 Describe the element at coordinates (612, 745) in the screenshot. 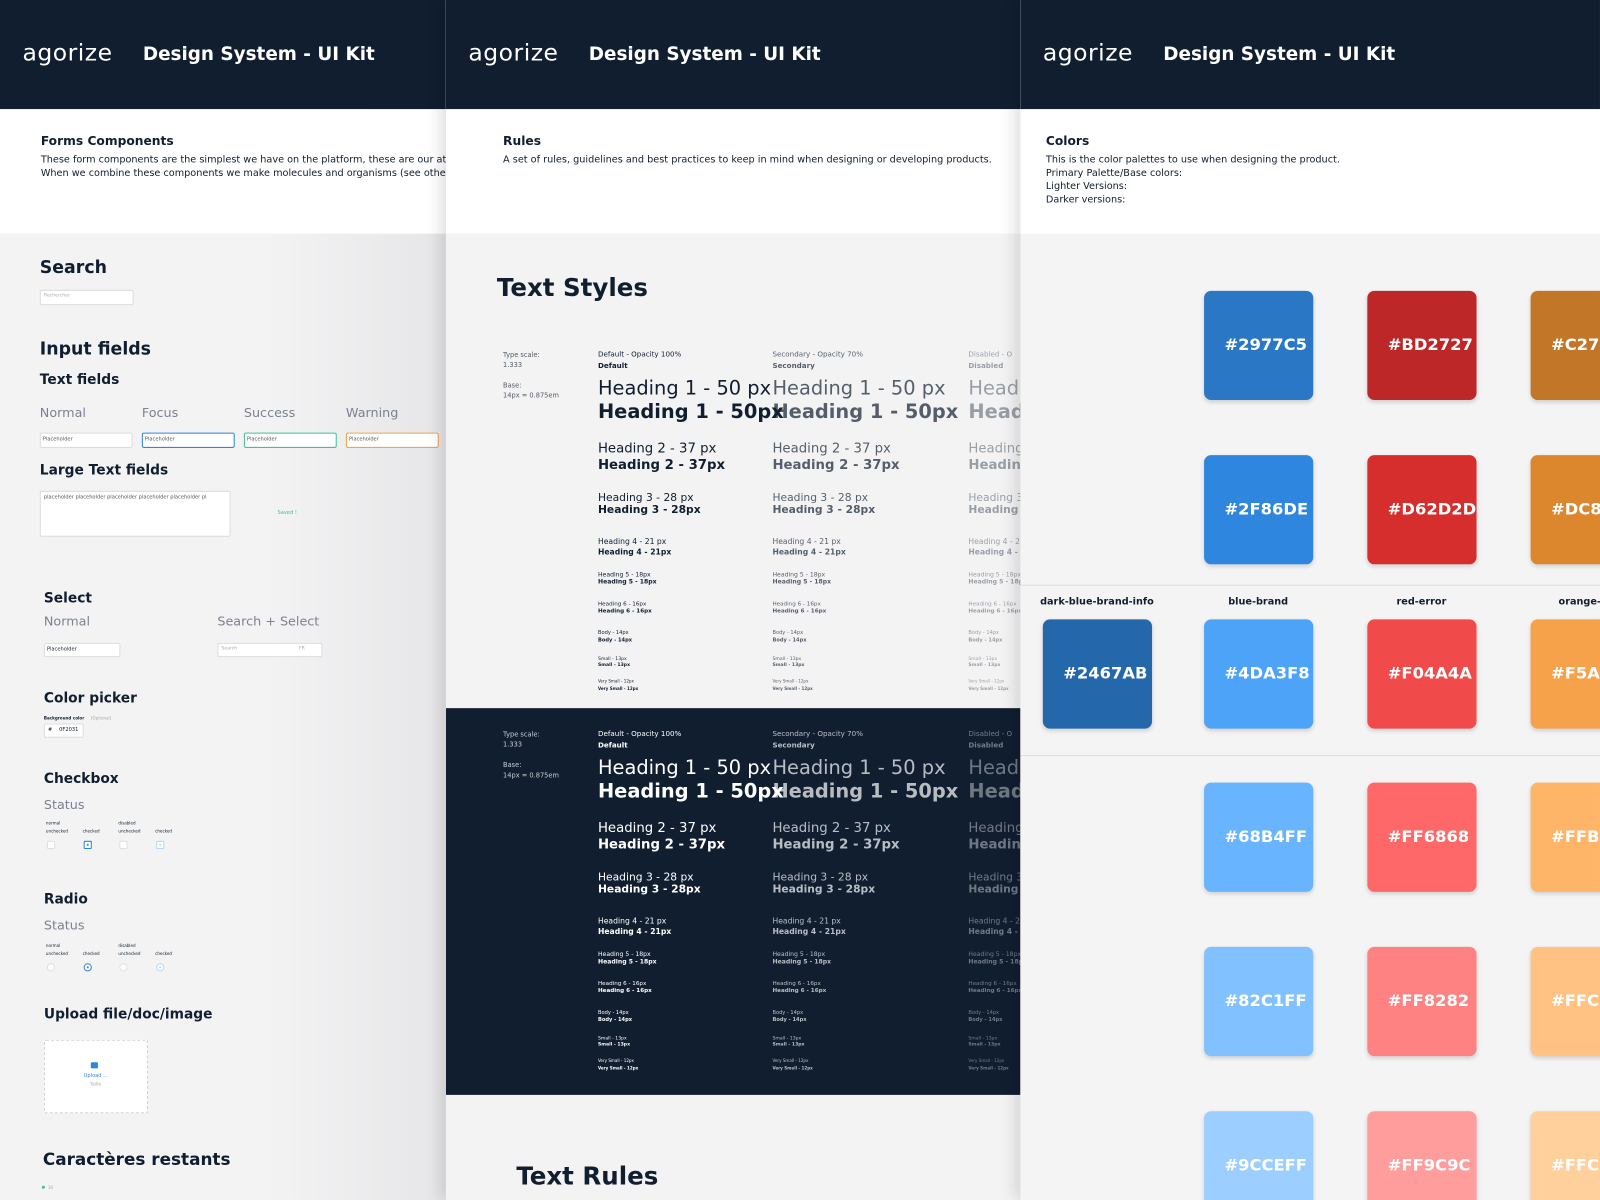

I see `column-name: Default` at that location.